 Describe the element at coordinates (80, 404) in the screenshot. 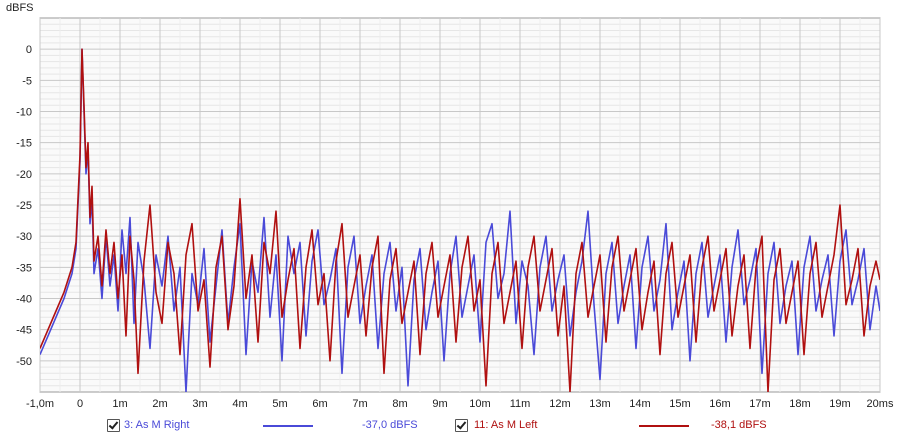

I see `x-tick-label: 0` at that location.